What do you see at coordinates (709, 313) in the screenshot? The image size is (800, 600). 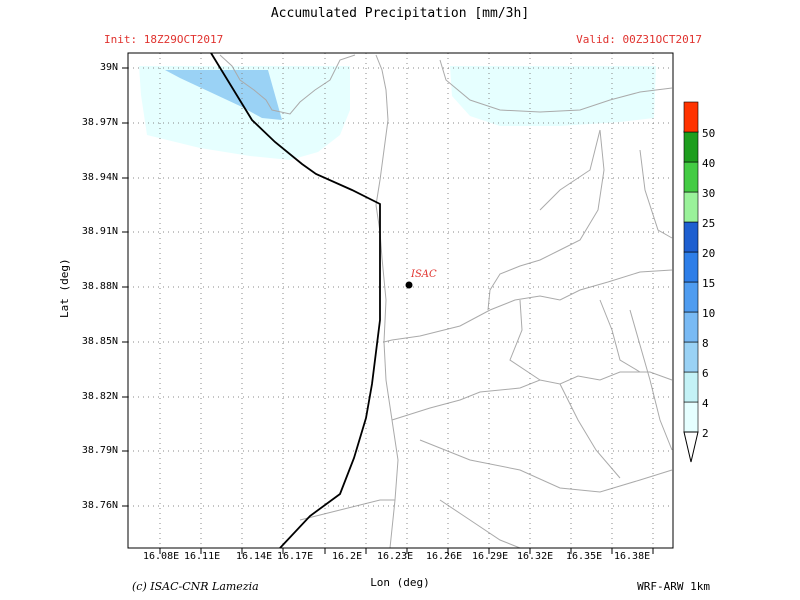 I see `colorbar-label: 10` at bounding box center [709, 313].